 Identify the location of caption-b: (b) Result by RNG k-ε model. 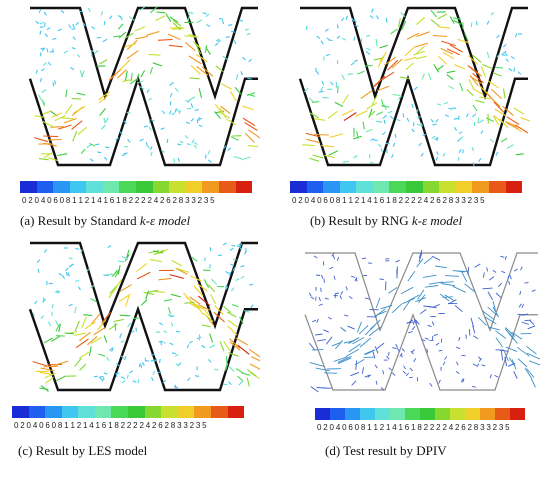
(386, 221).